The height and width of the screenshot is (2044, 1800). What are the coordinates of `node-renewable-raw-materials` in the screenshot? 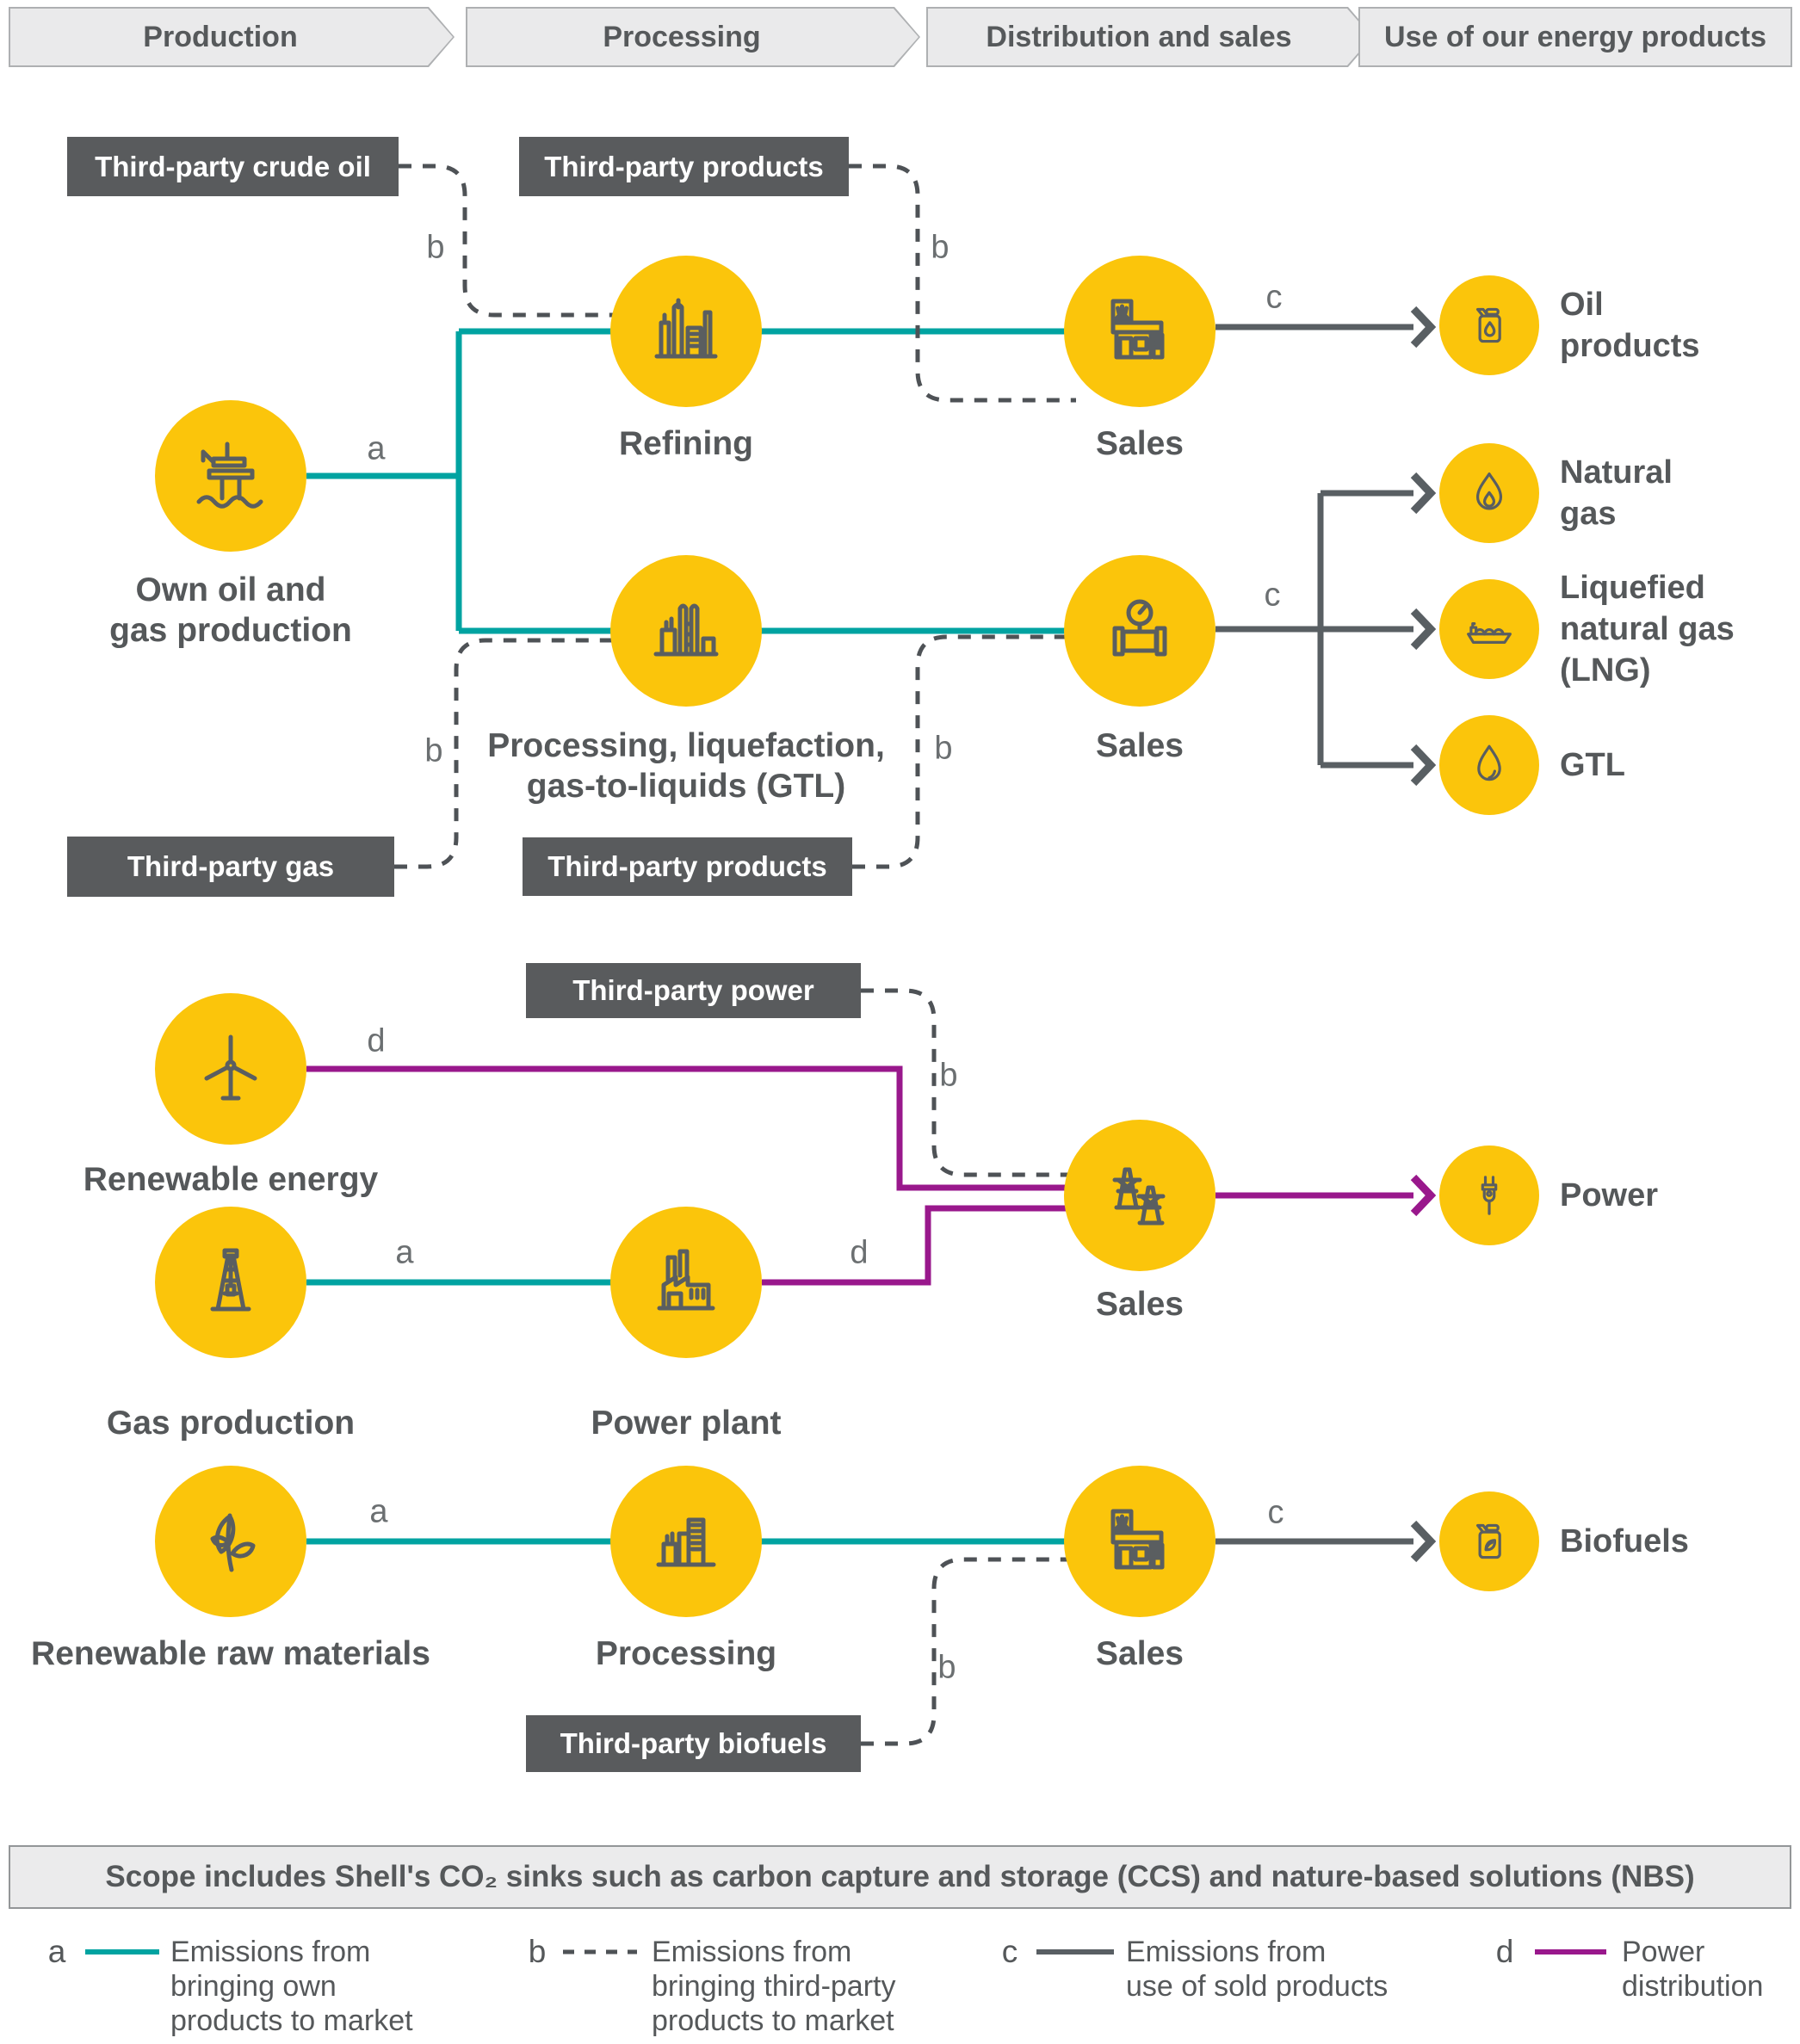 It's located at (230, 1542).